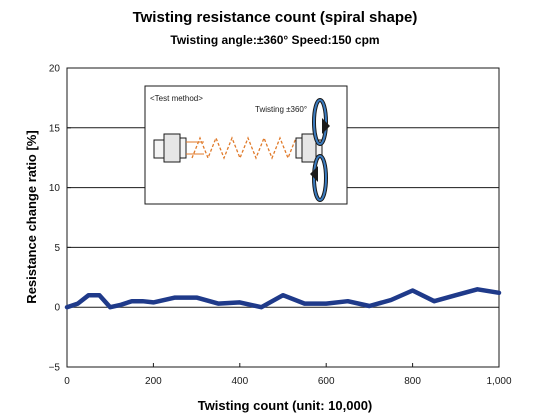  I want to click on x-tick-label: 800, so click(412, 381).